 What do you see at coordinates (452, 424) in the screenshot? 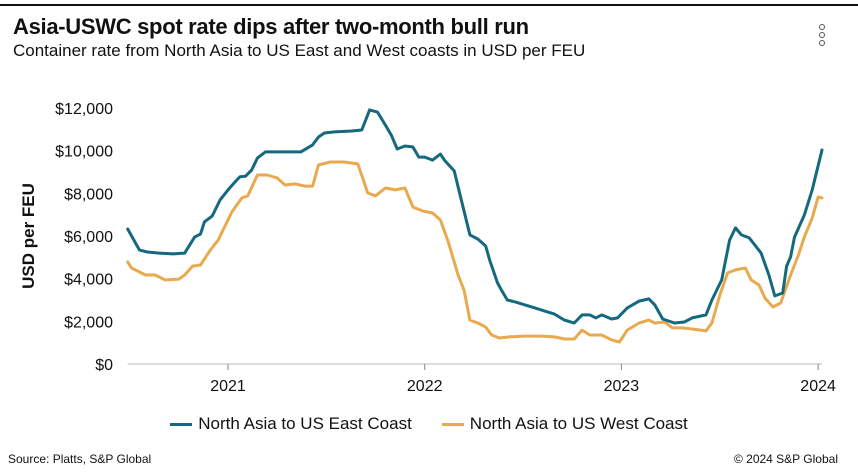
I see `legend-swatch-west` at bounding box center [452, 424].